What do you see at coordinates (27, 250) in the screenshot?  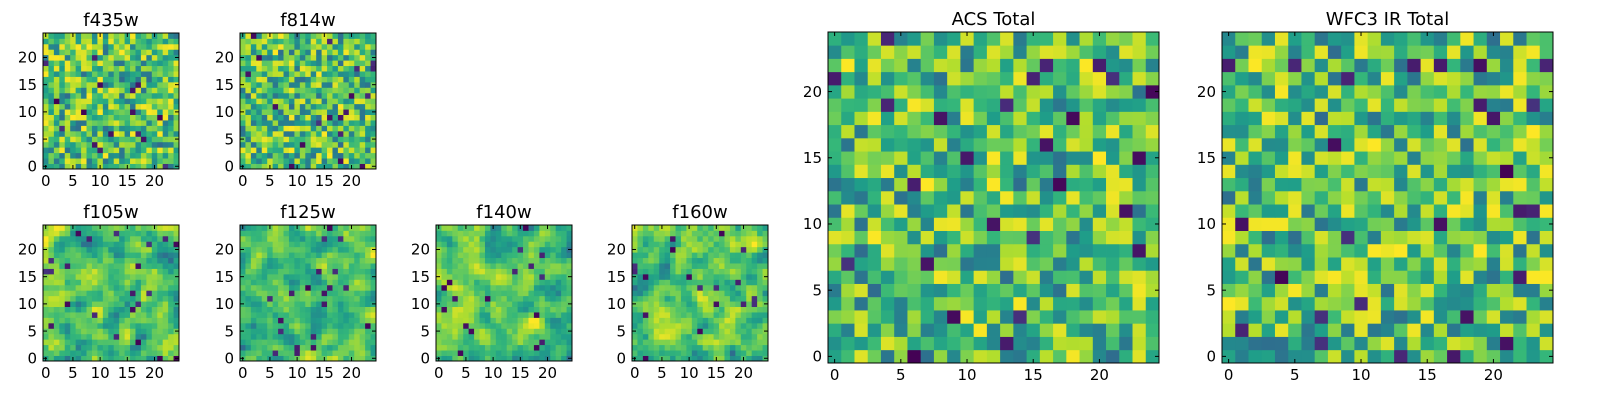 I see `y-tick-label: 20` at bounding box center [27, 250].